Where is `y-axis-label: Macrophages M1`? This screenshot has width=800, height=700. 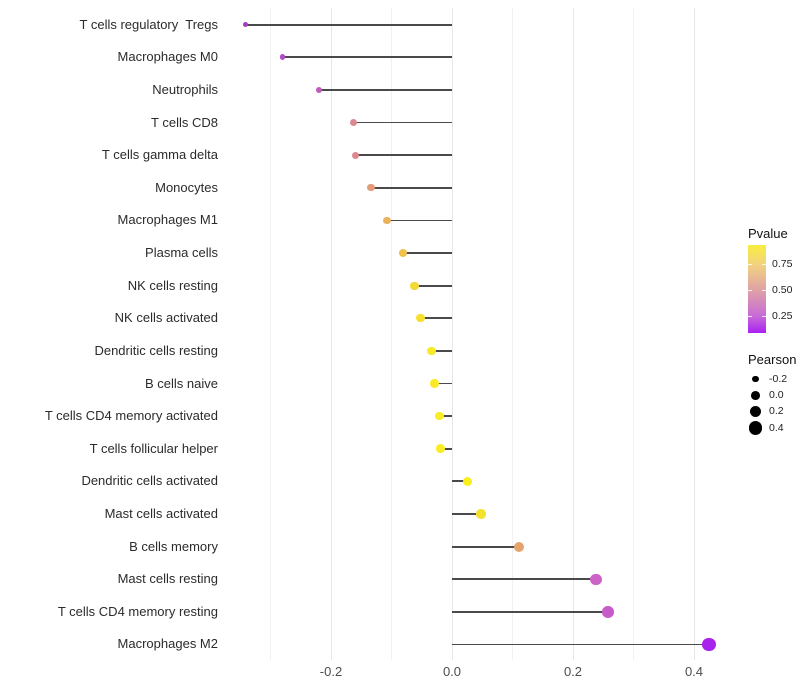
y-axis-label: Macrophages M1 is located at coordinates (167, 220).